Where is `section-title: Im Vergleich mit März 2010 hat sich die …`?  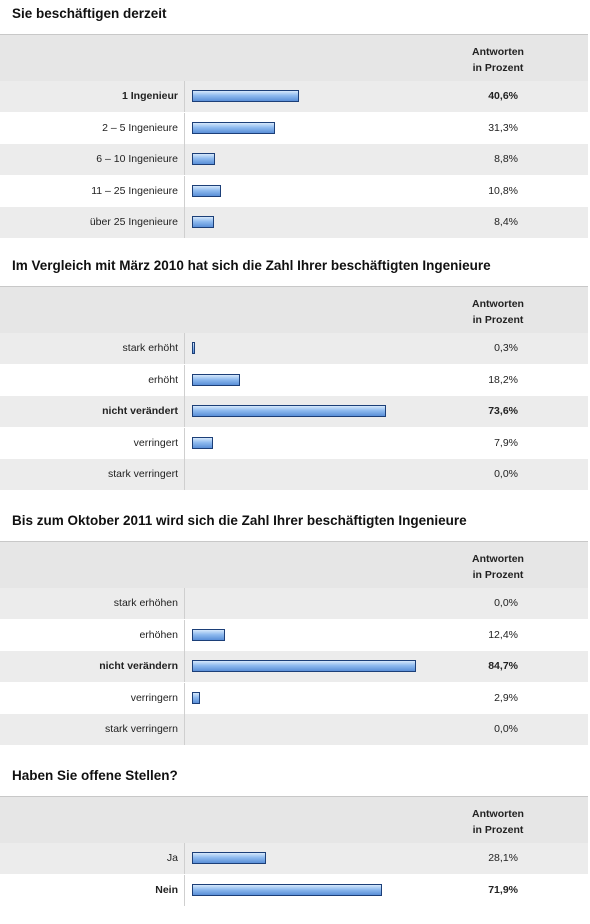 section-title: Im Vergleich mit März 2010 hat sich die … is located at coordinates (251, 265).